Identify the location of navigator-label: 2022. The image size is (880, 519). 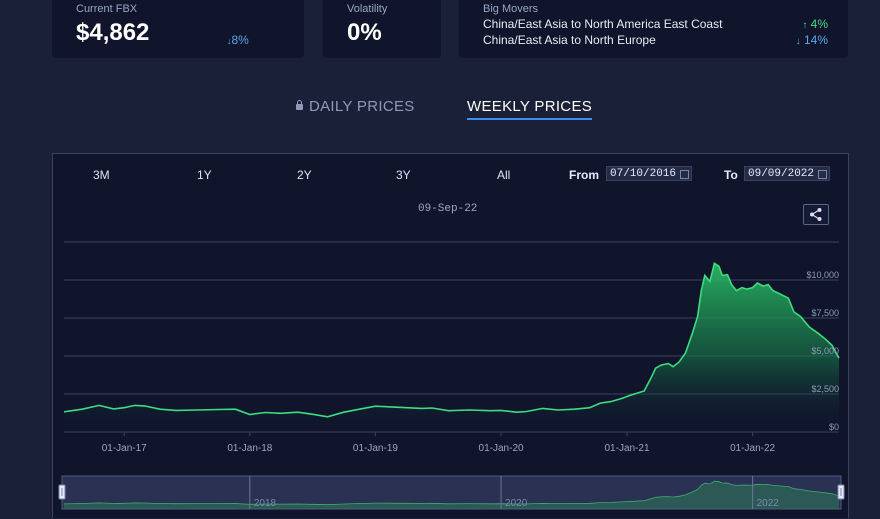
(768, 503).